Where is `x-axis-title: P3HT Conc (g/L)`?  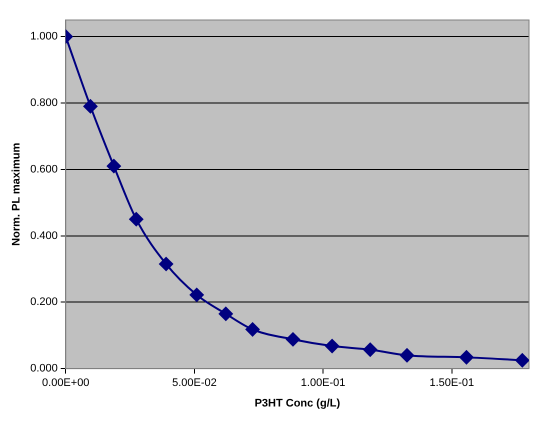
x-axis-title: P3HT Conc (g/L) is located at coordinates (297, 403).